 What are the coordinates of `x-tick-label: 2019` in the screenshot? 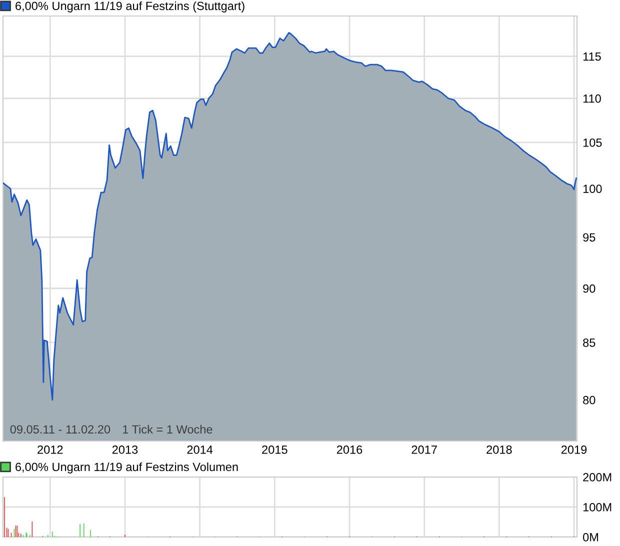 It's located at (574, 449).